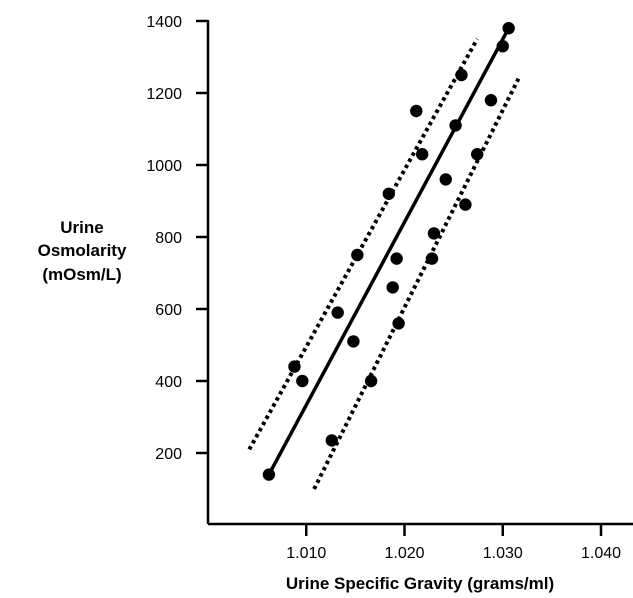 The width and height of the screenshot is (633, 598). I want to click on y-axis-title-line-1: Urine, so click(81, 227).